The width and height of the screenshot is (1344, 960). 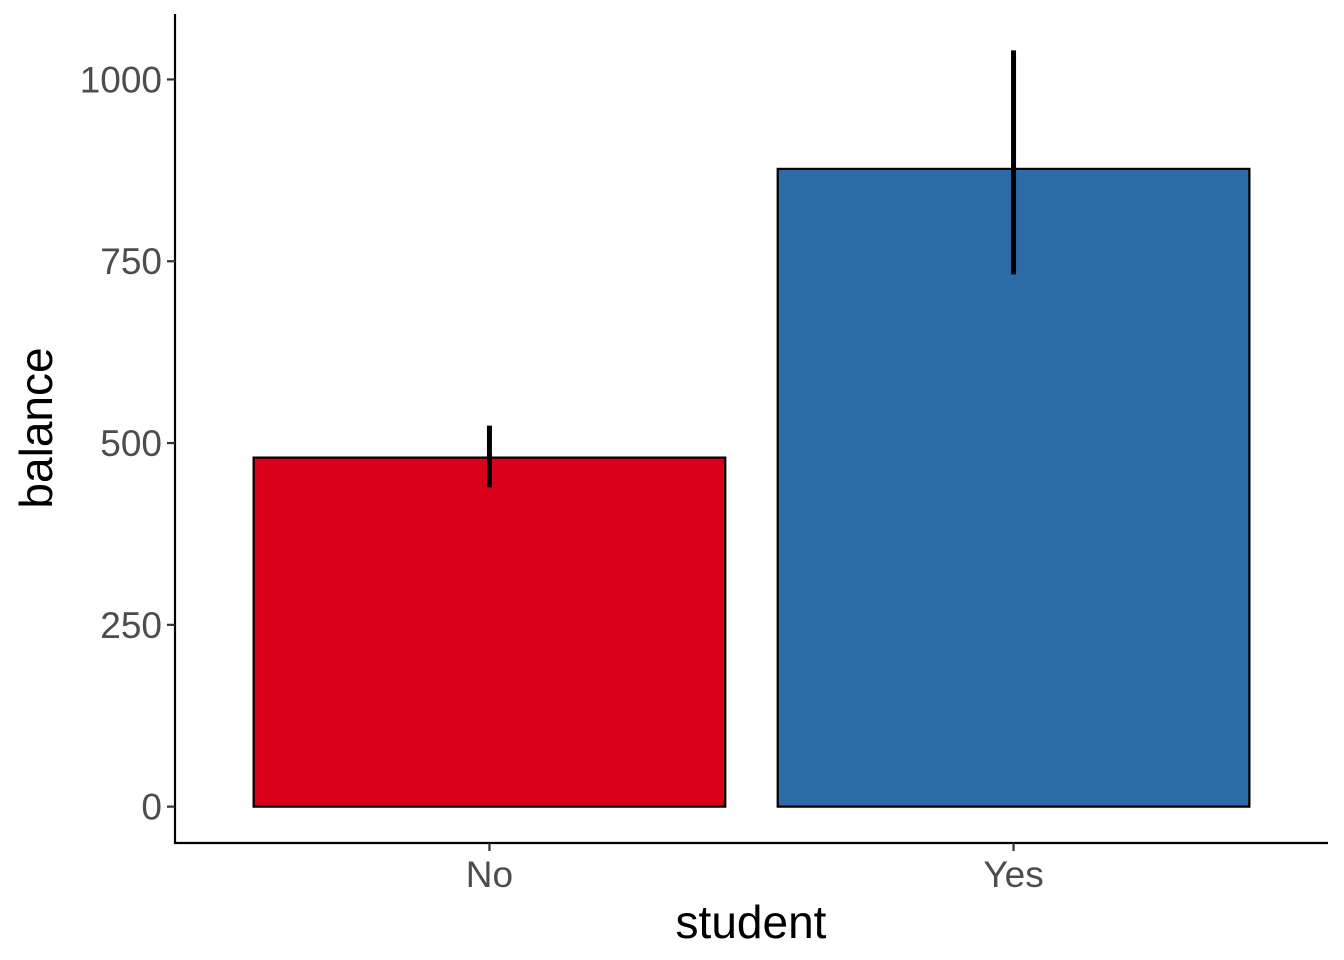 What do you see at coordinates (751, 922) in the screenshot?
I see `x-axis-title: student` at bounding box center [751, 922].